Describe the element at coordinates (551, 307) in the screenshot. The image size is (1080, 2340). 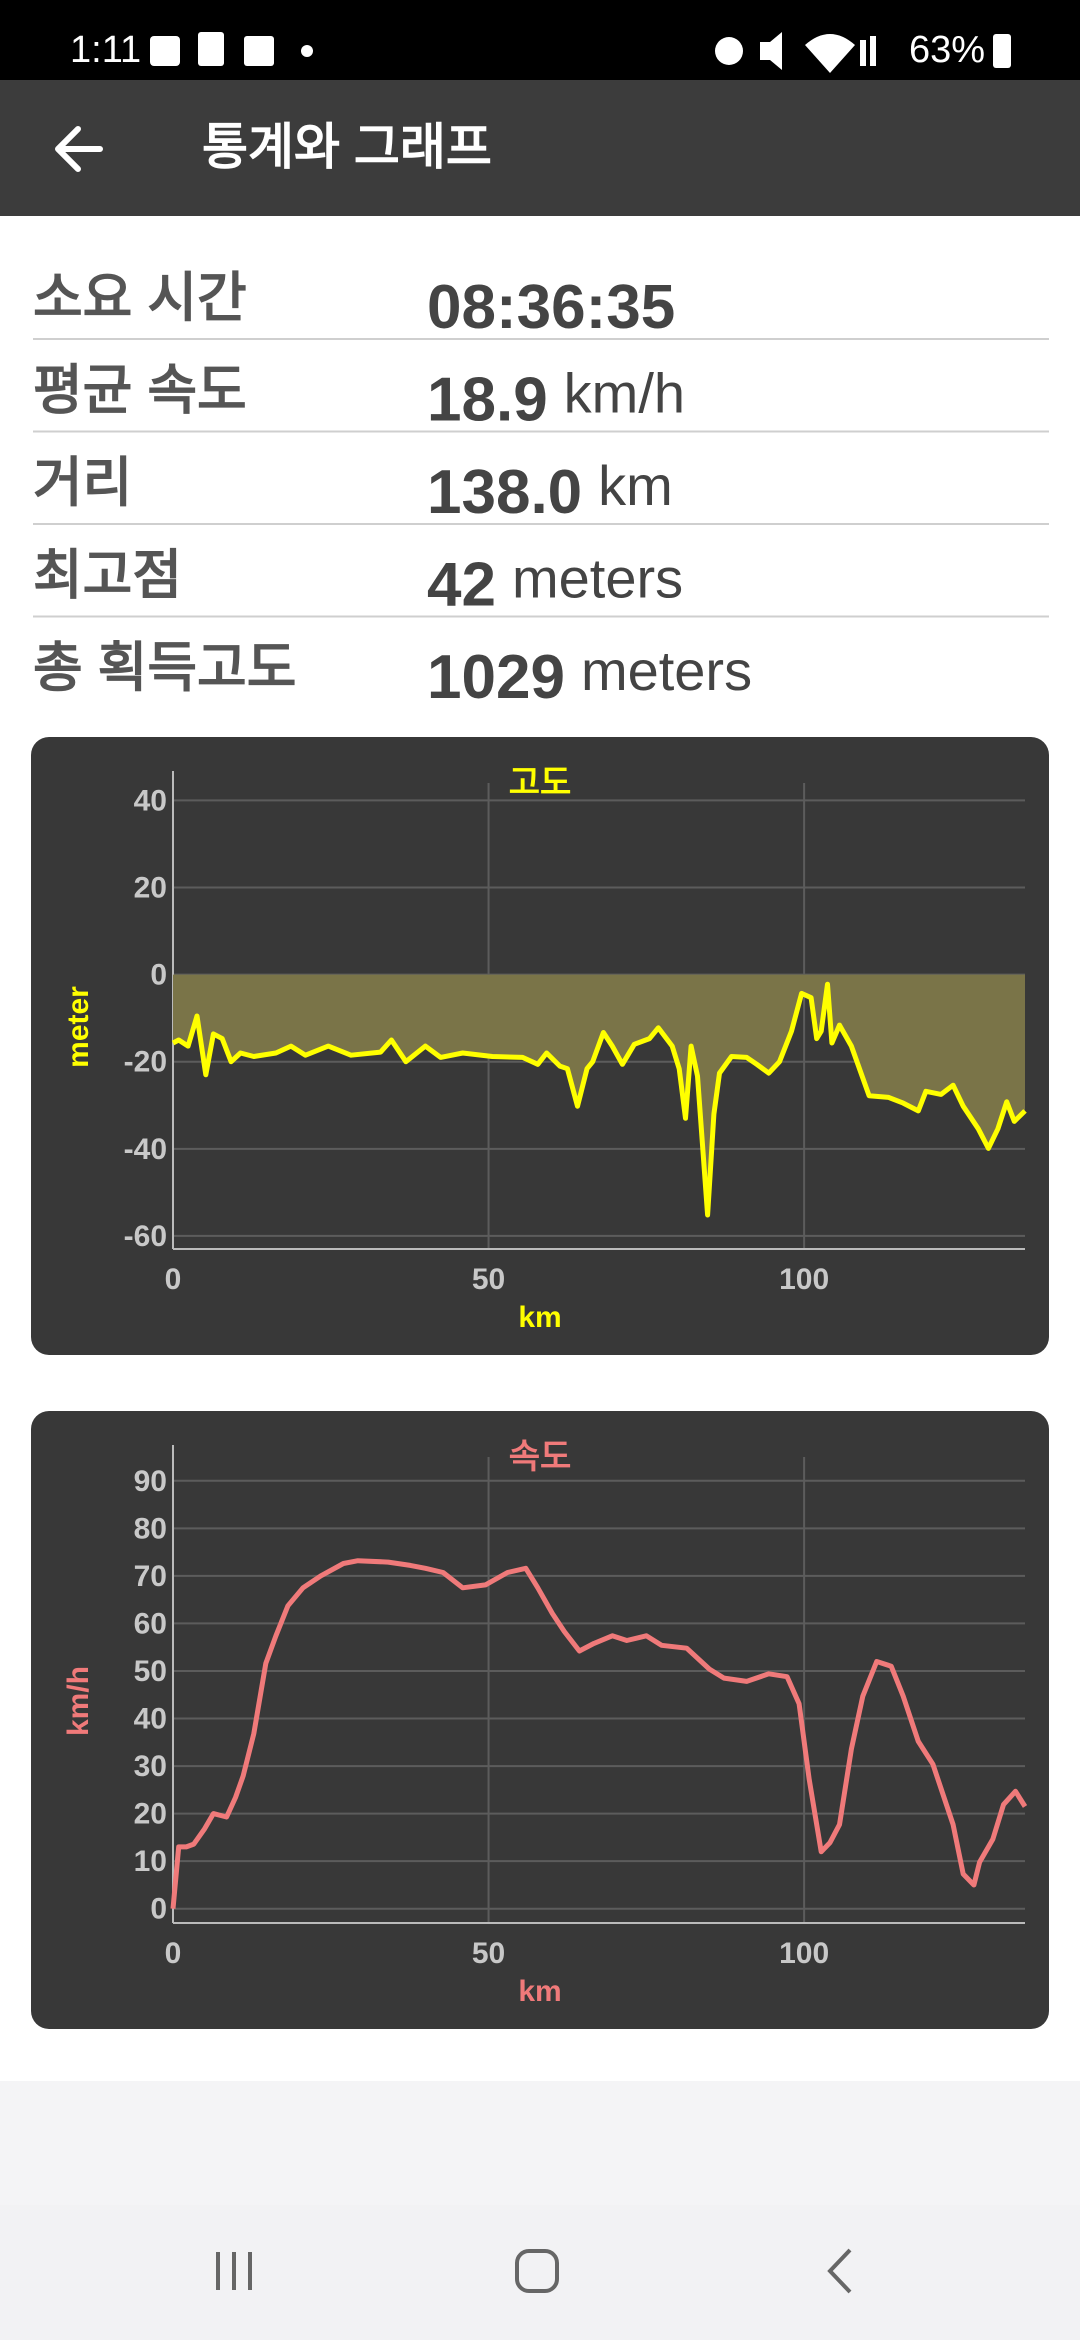
I see `stat-value: 08:36:35` at that location.